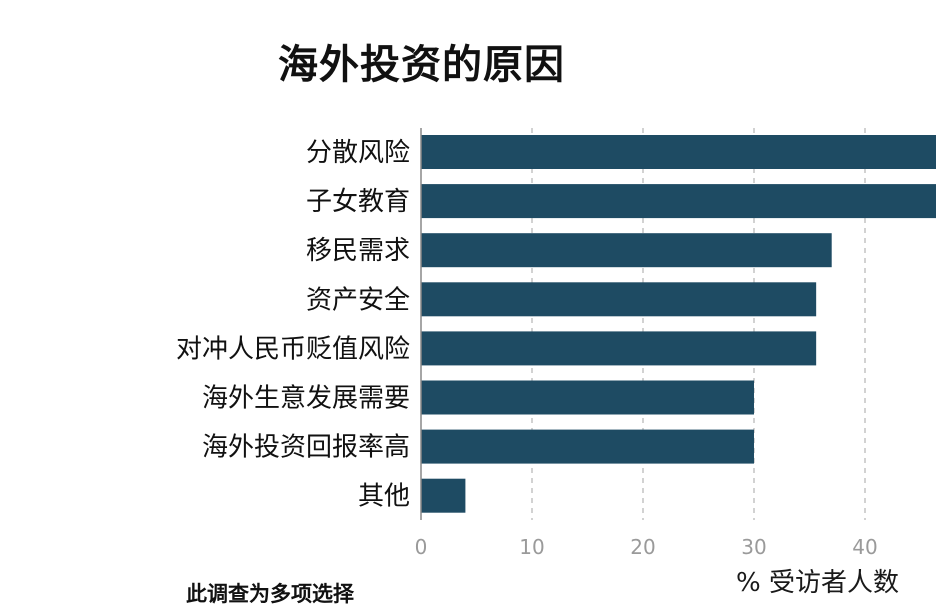 This screenshot has height=612, width=936. What do you see at coordinates (306, 448) in the screenshot?
I see `category-label: 海外投资回报率高` at bounding box center [306, 448].